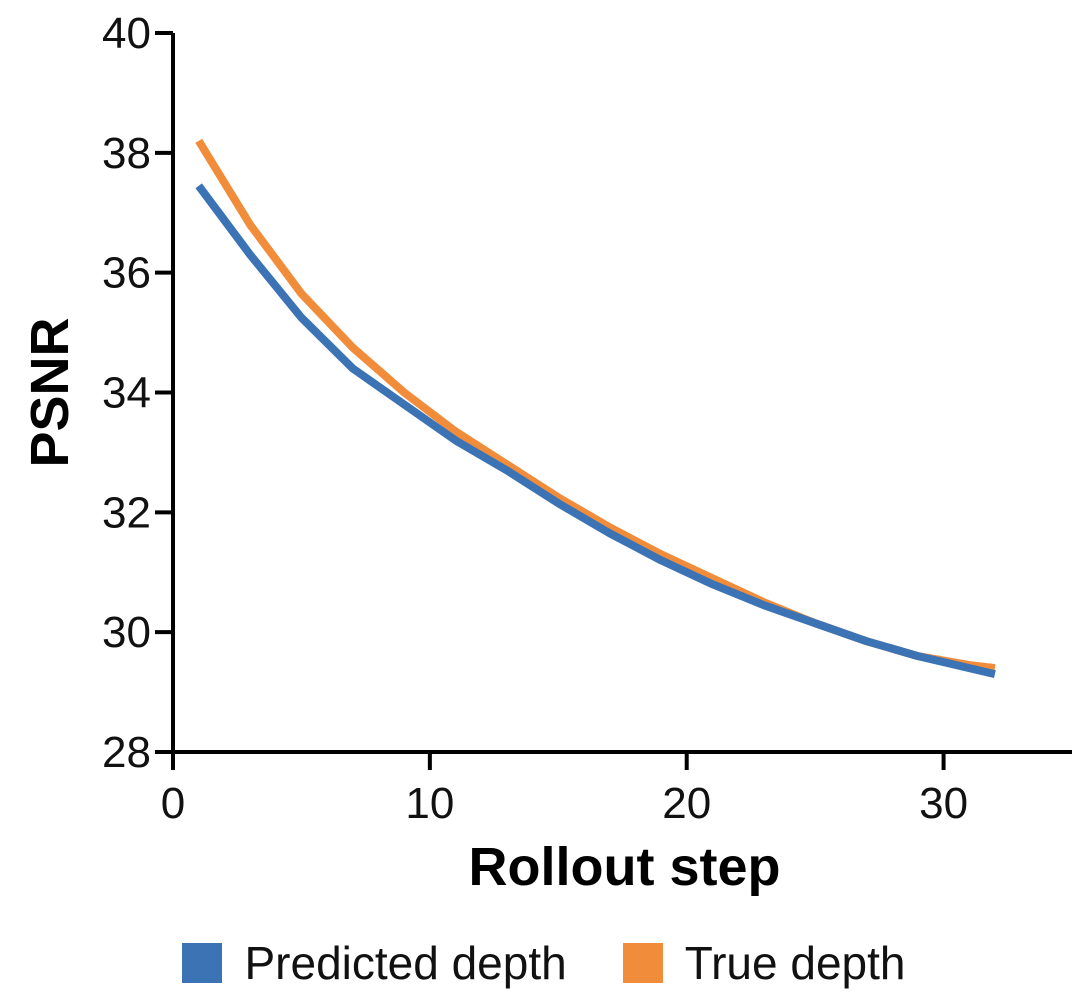  I want to click on y-tick-label: 28, so click(126, 752).